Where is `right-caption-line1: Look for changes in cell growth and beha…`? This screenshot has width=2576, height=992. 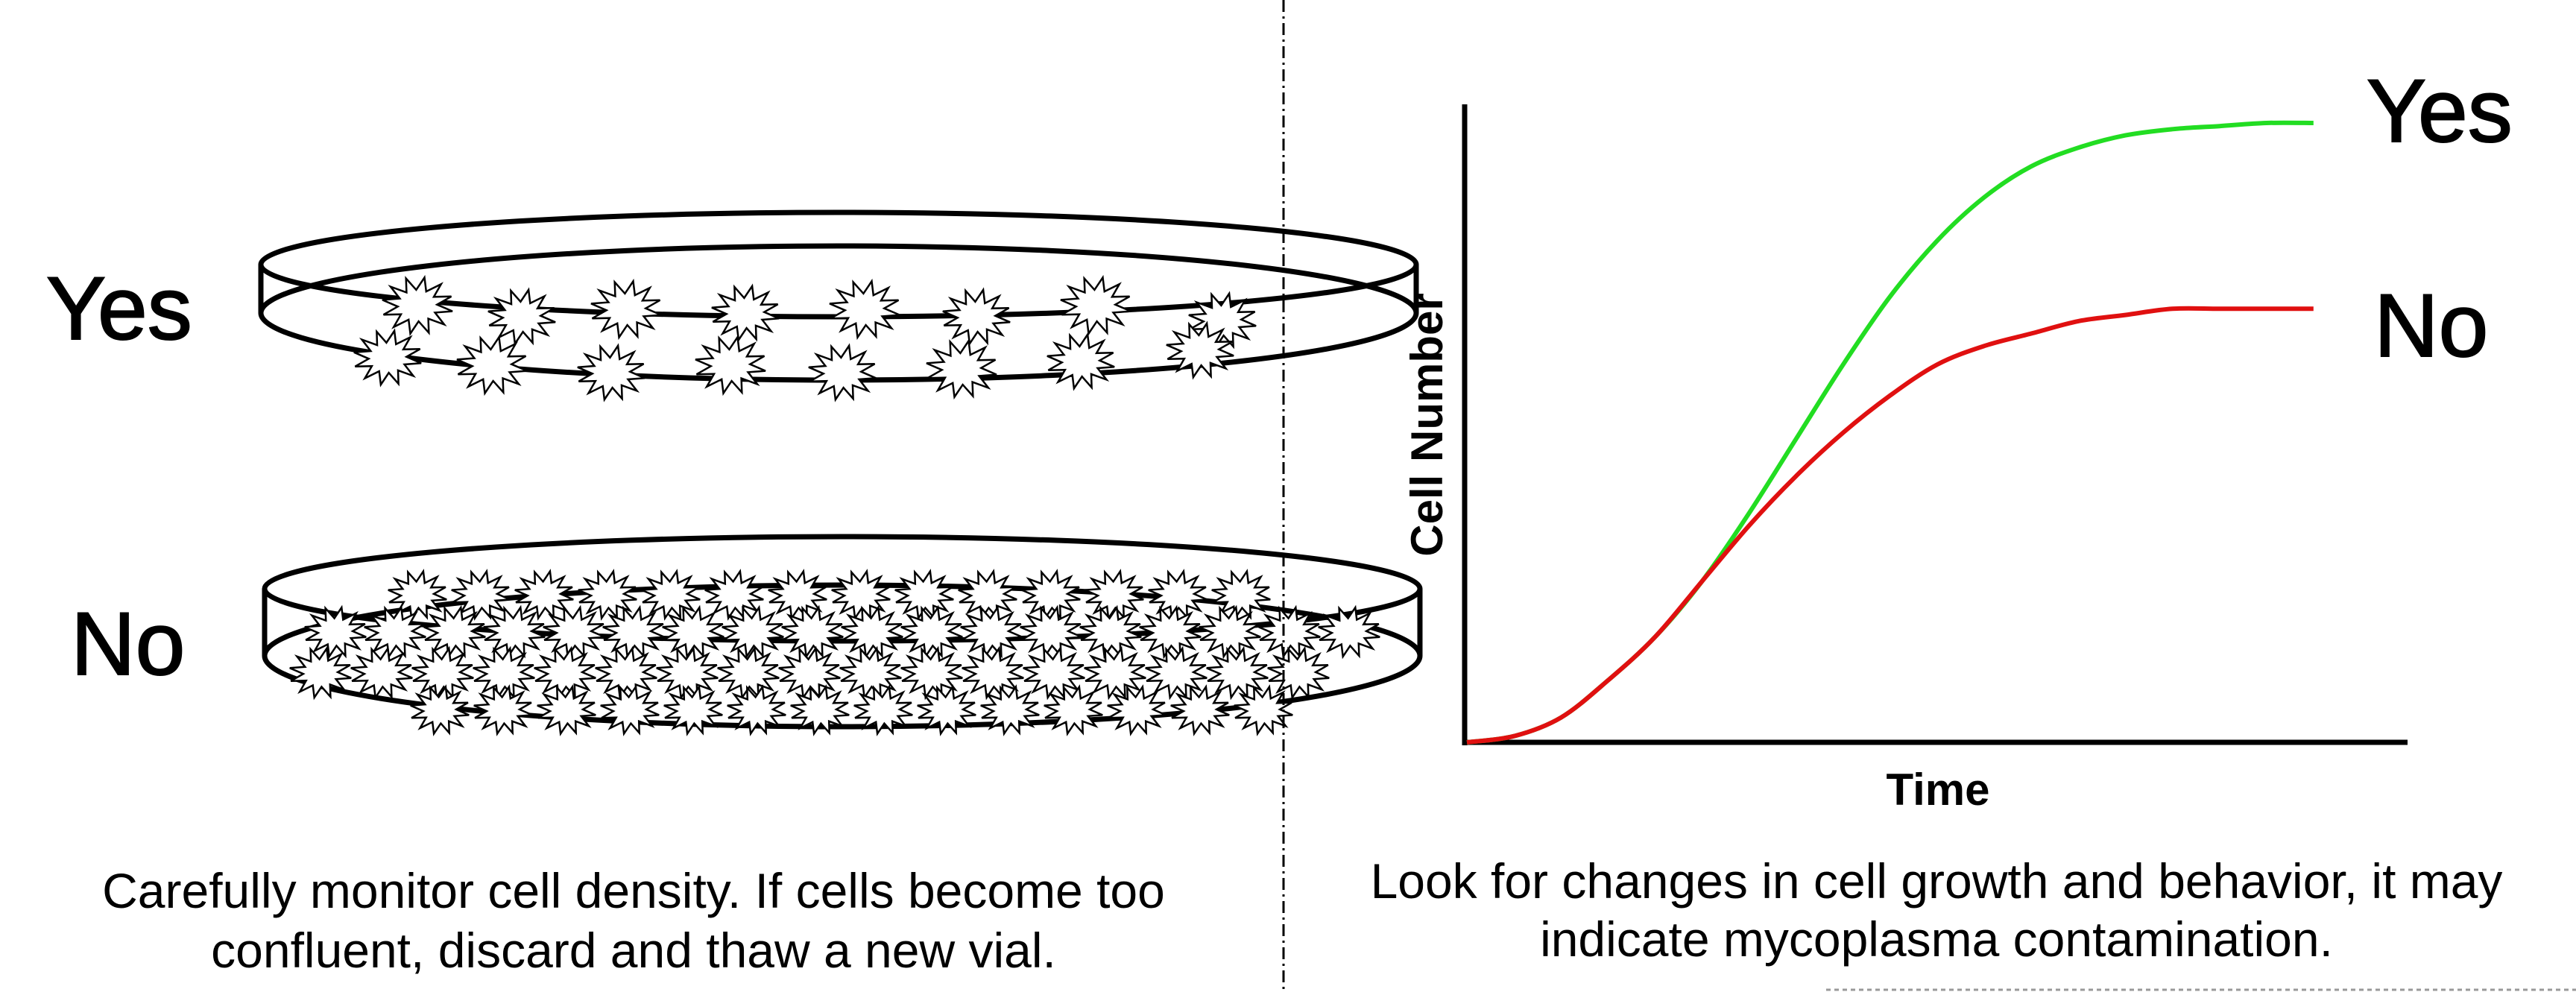
right-caption-line1: Look for changes in cell growth and beha… is located at coordinates (1937, 881).